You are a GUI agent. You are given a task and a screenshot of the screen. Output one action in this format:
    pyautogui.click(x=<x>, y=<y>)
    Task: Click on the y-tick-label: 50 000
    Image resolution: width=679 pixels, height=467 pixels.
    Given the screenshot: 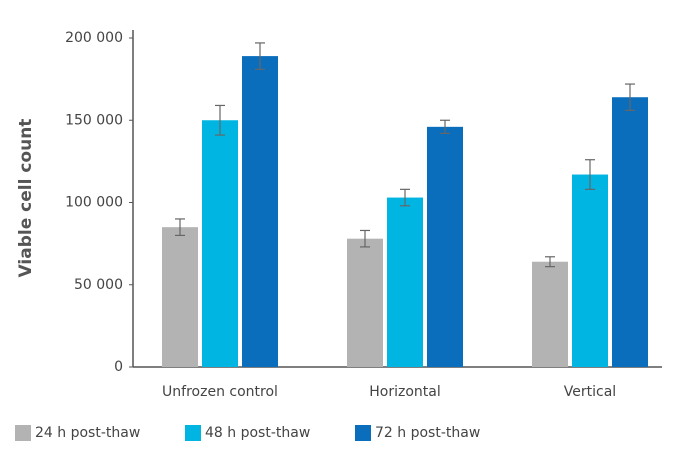 What is the action you would take?
    pyautogui.click(x=98, y=285)
    